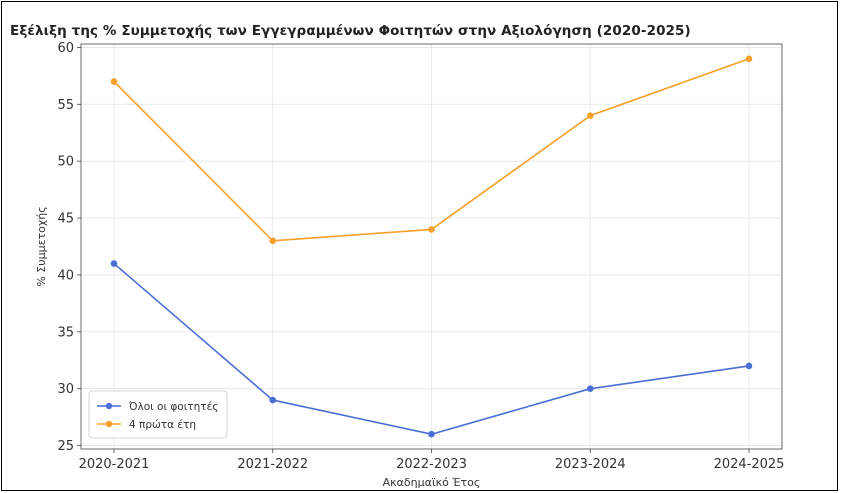  I want to click on x-tick-label: 2024-2025, so click(749, 464).